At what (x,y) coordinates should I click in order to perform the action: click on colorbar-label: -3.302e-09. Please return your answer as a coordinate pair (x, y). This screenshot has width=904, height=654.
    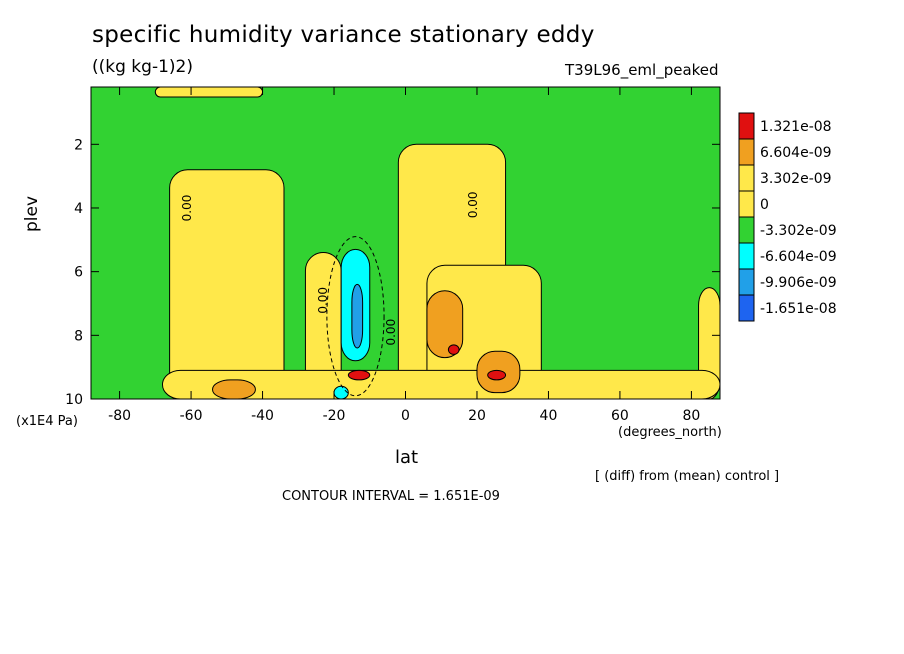
    Looking at the image, I should click on (798, 231).